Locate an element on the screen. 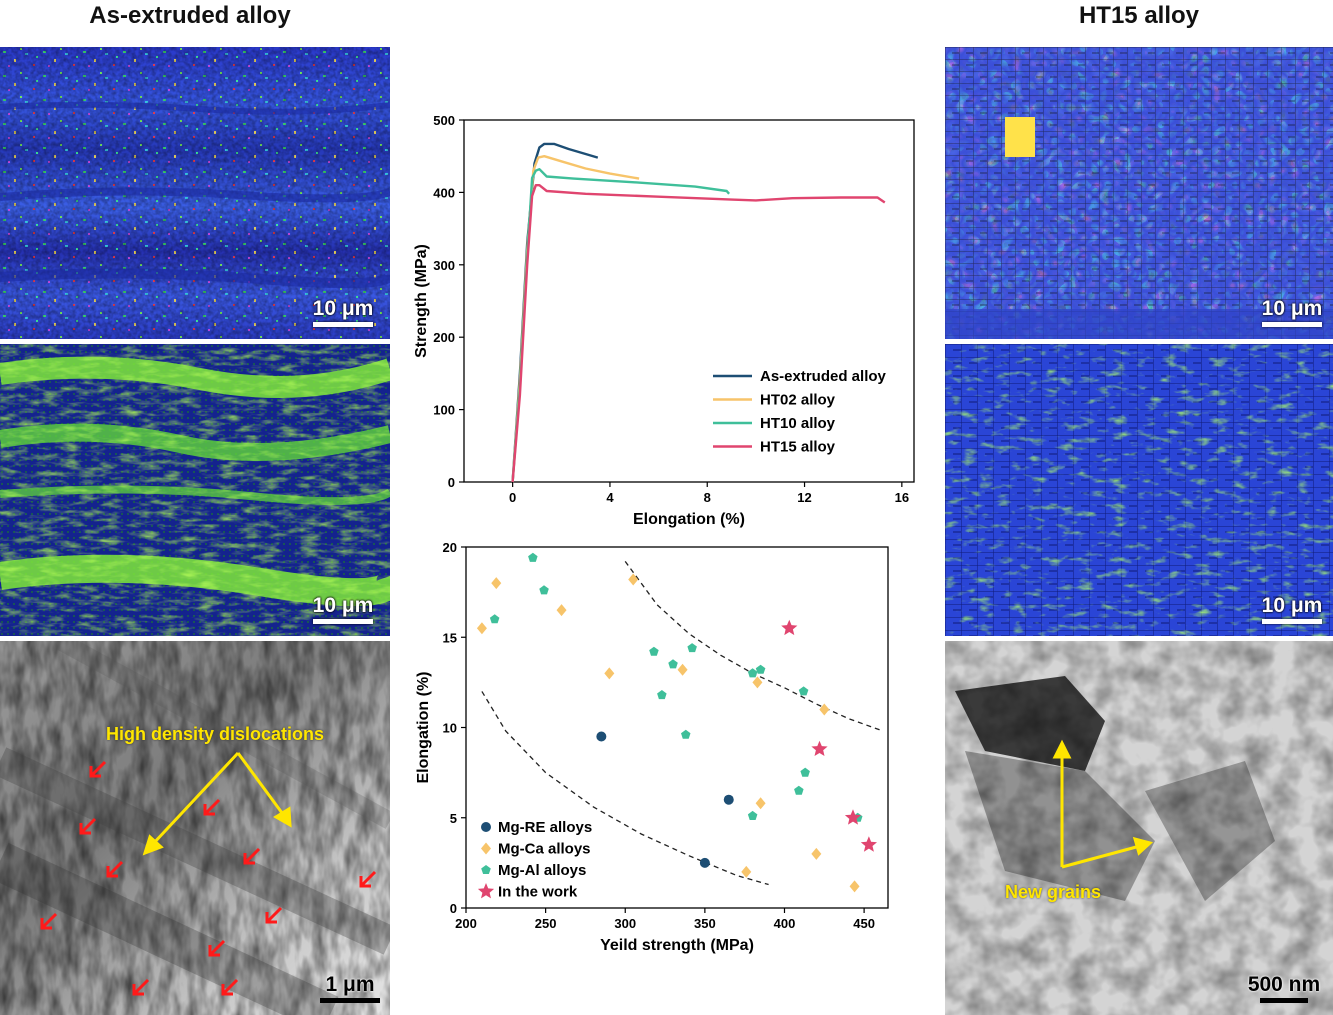 The width and height of the screenshot is (1333, 1015). left-ebsd-scale-label: 10 μm is located at coordinates (343, 308).